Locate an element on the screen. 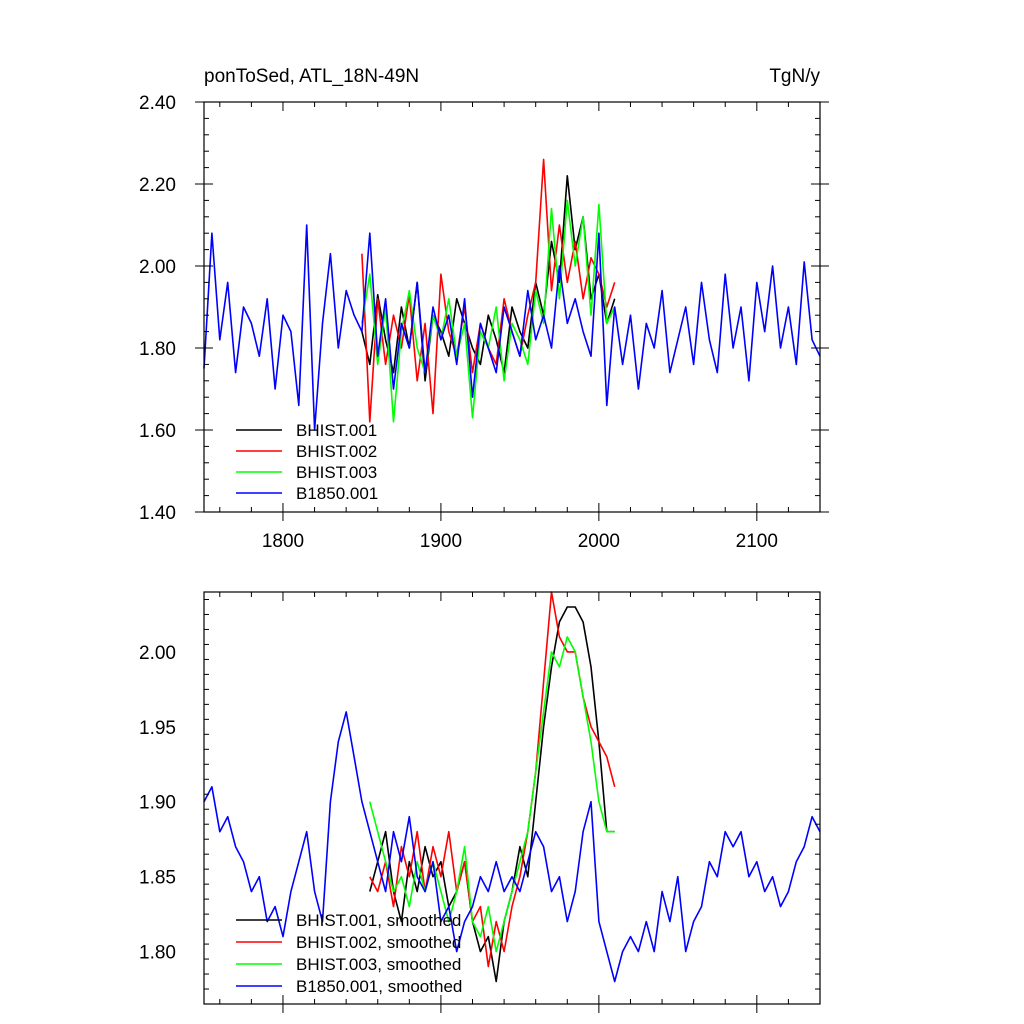  y-tick-label: 1.60 is located at coordinates (157, 431).